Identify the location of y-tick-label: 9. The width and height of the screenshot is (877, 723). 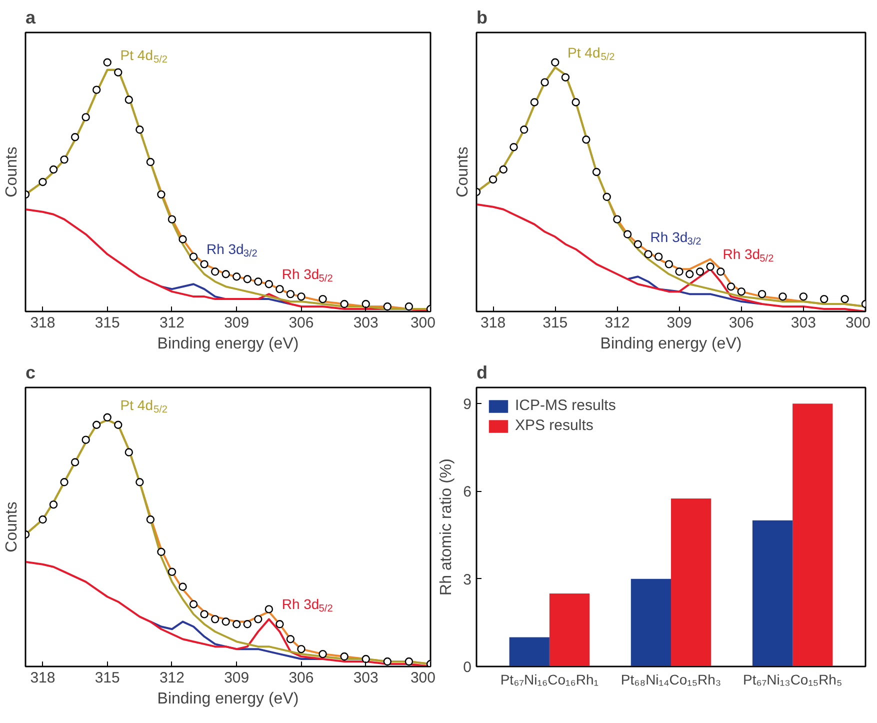
(467, 405).